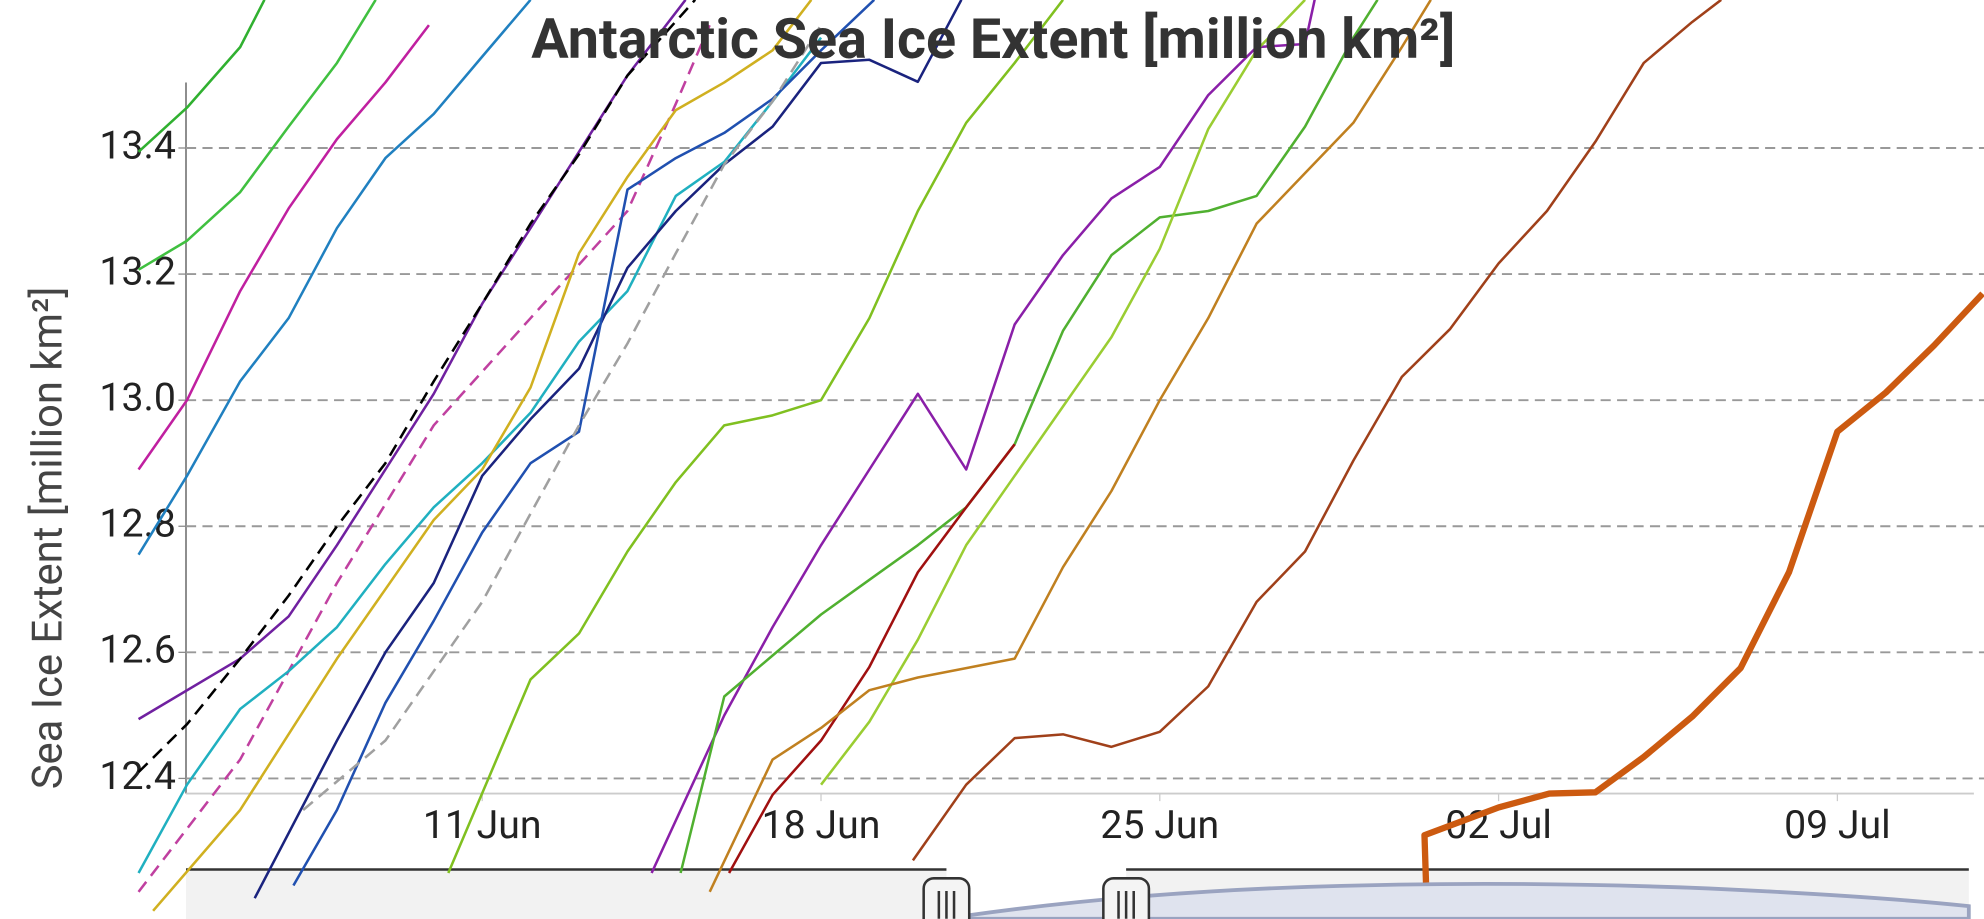 Image resolution: width=1984 pixels, height=919 pixels. What do you see at coordinates (1078, 893) in the screenshot?
I see `navigator` at bounding box center [1078, 893].